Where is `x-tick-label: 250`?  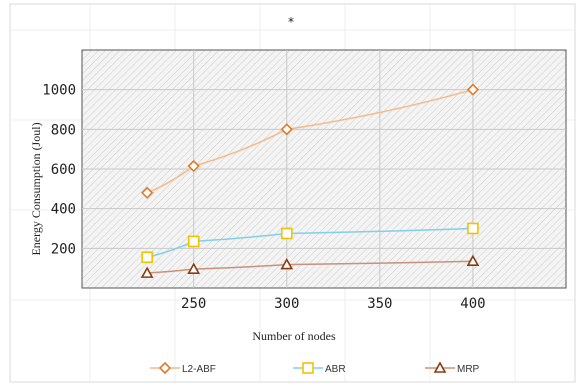 x-tick-label: 250 is located at coordinates (193, 304).